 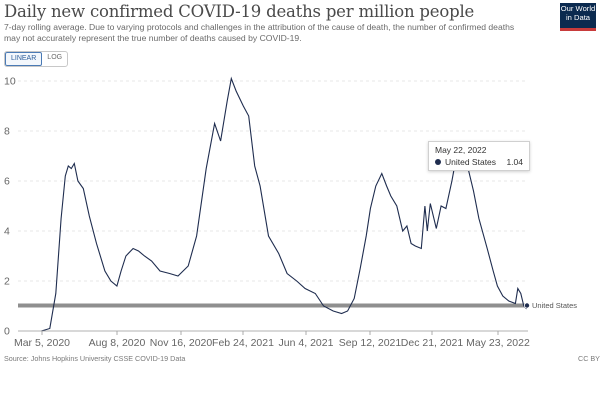 What do you see at coordinates (514, 162) in the screenshot?
I see `tooltip-value: 1.04` at bounding box center [514, 162].